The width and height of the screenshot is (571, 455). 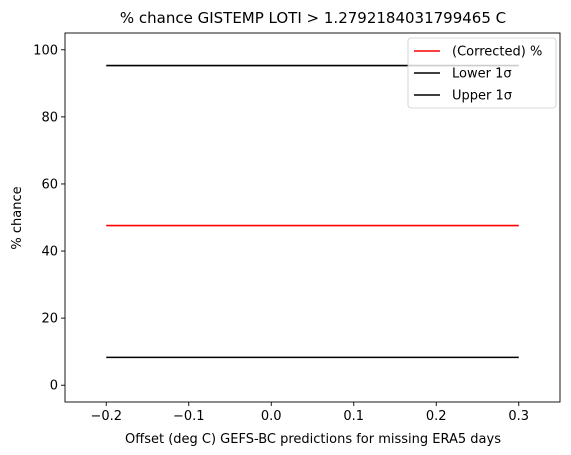 I want to click on legend: (Corrected) % Lower 1σ Upper 1σ, so click(x=482, y=73).